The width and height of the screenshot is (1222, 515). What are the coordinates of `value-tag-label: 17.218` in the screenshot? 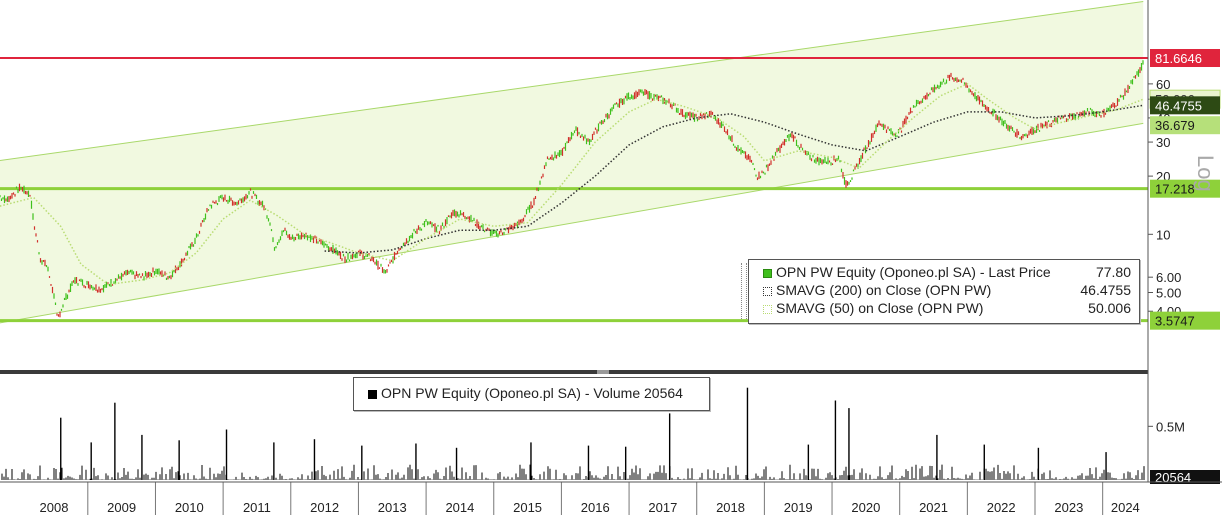 It's located at (1175, 189).